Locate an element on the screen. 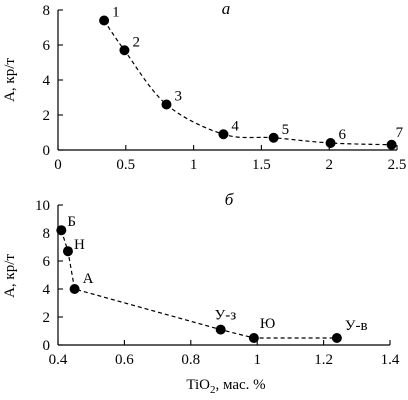 The height and width of the screenshot is (400, 408). y-tick-label-b: 4 is located at coordinates (47, 290).